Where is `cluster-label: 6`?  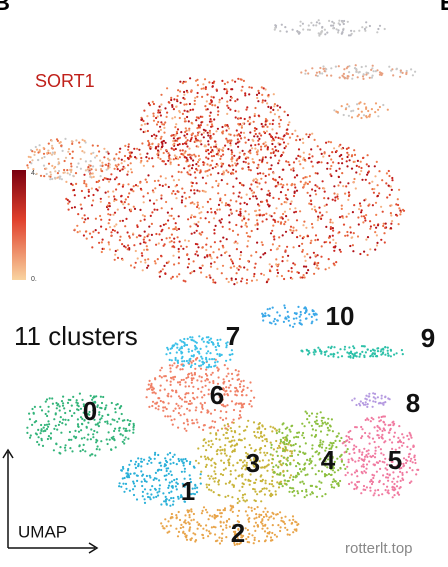
cluster-label: 6 is located at coordinates (217, 395).